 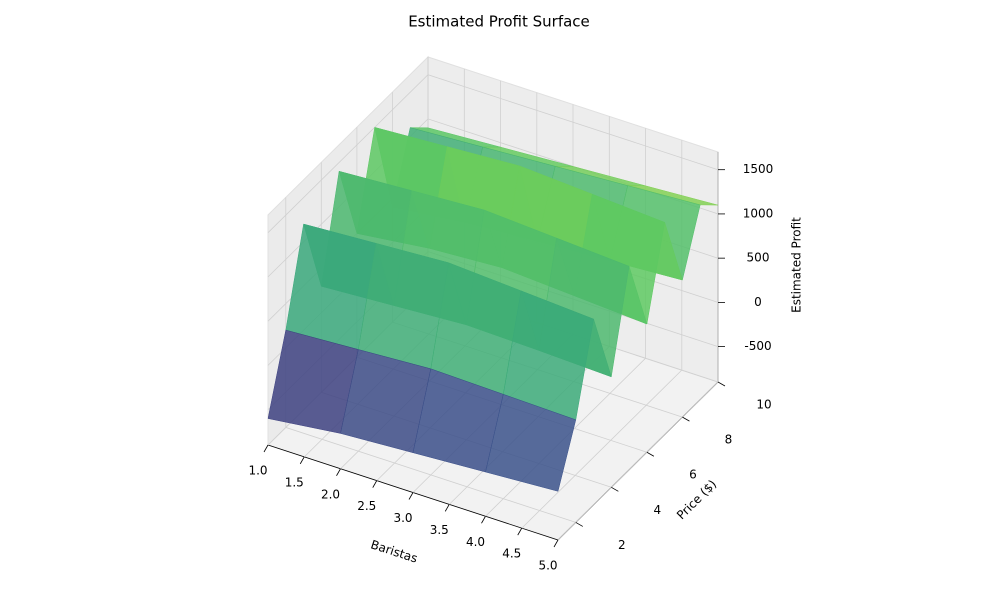 I want to click on x-tick-label: 2.5, so click(x=366, y=506).